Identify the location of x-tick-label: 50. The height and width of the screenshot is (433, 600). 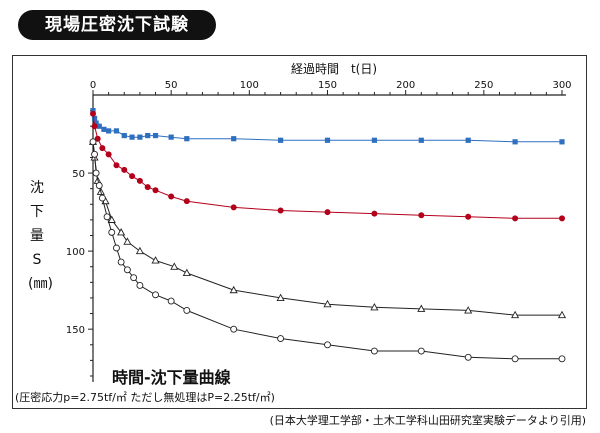
(171, 85).